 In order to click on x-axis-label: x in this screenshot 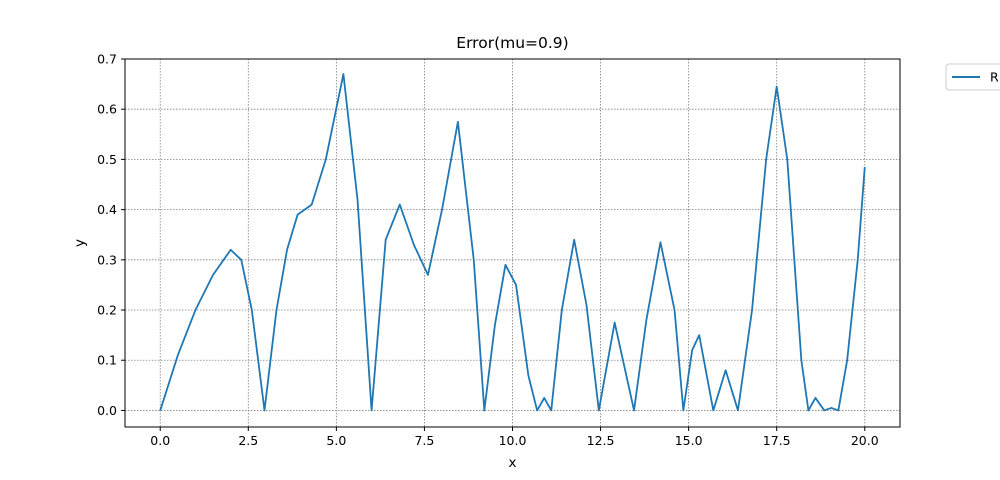, I will do `click(513, 463)`.